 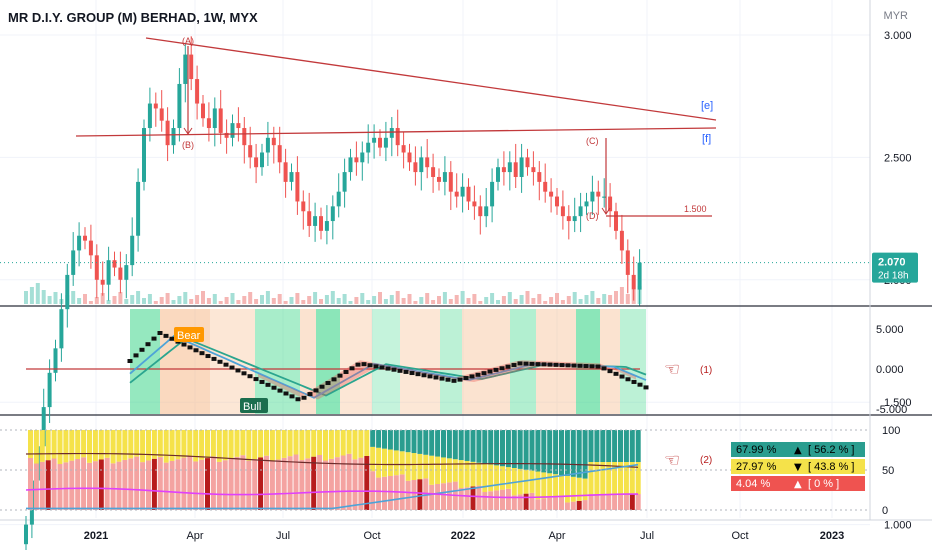 What do you see at coordinates (898, 403) in the screenshot?
I see `price-tick-label: 1.500` at bounding box center [898, 403].